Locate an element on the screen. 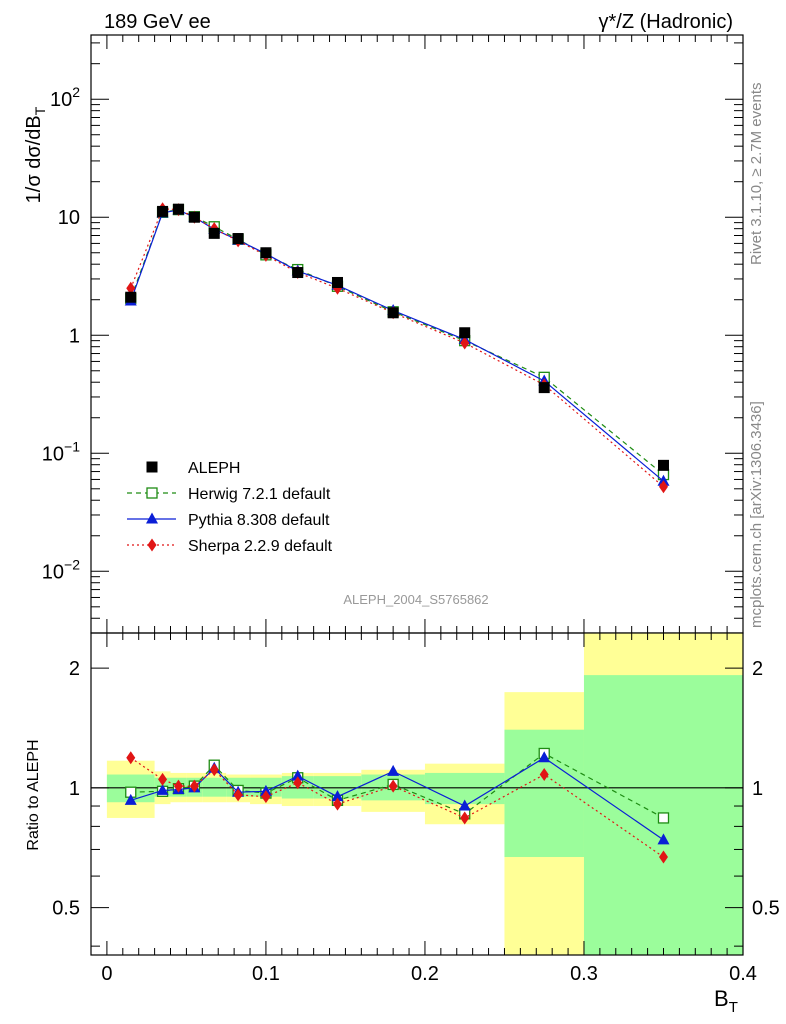 This screenshot has width=786, height=1024. legend-label: ALEPH is located at coordinates (214, 468).